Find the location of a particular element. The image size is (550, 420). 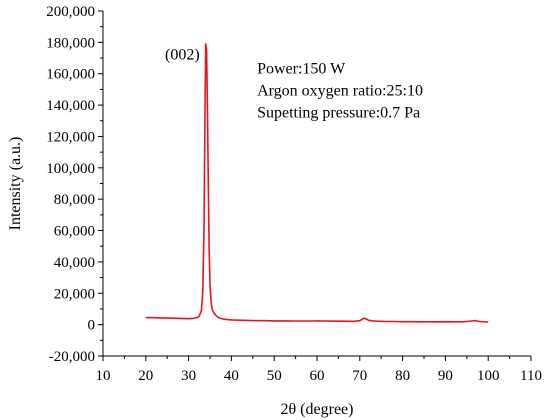

y-tick-label: 180,000 is located at coordinates (70, 43).